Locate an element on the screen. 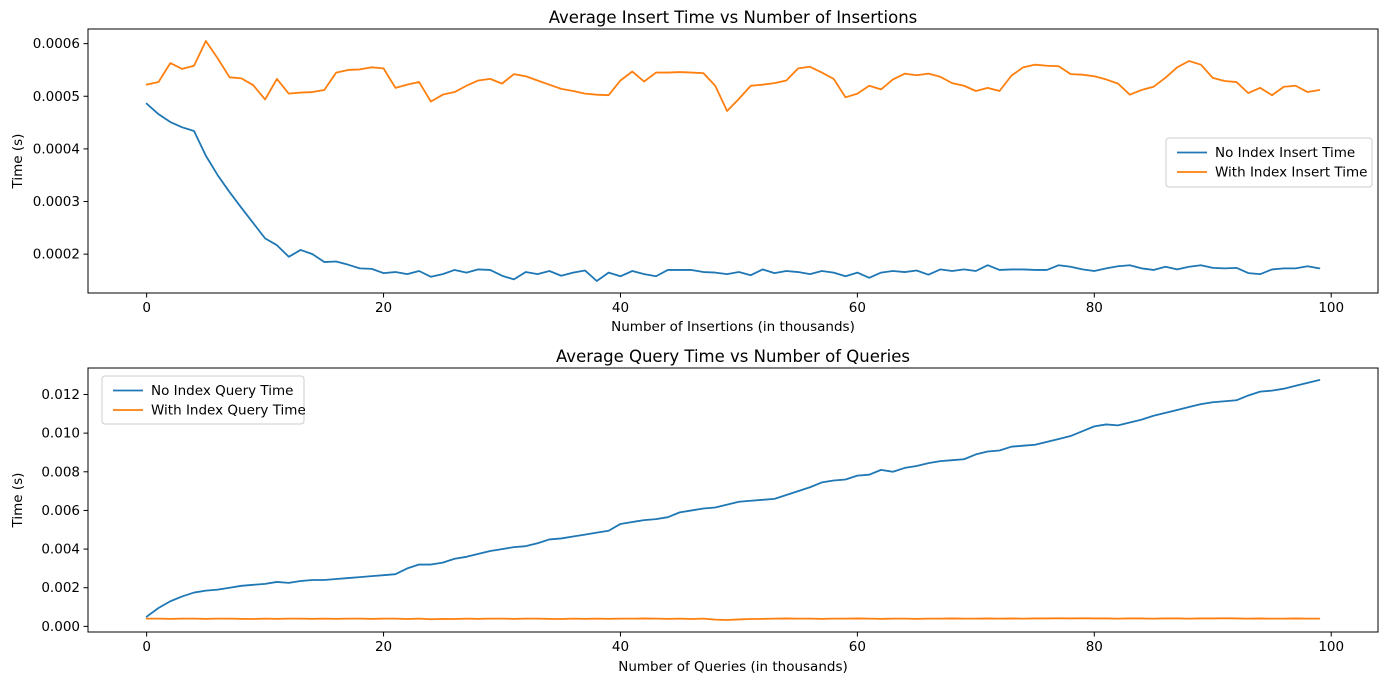 The height and width of the screenshot is (694, 1389). y-tick-label: 0.0004 is located at coordinates (56, 149).